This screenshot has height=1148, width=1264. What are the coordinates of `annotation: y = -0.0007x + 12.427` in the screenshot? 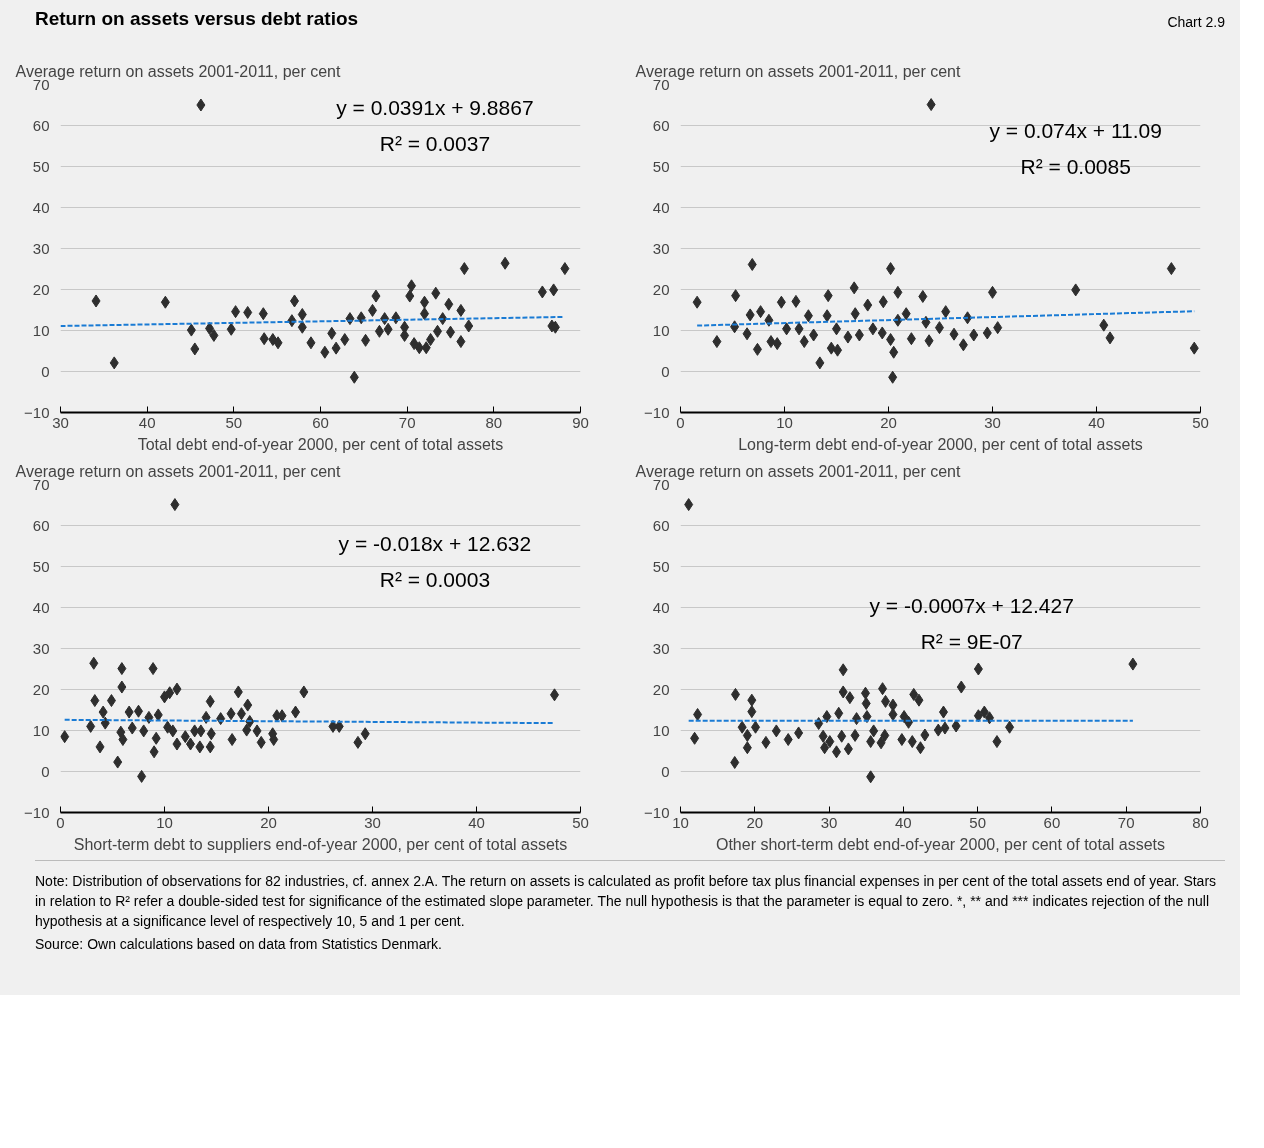 It's located at (971, 606).